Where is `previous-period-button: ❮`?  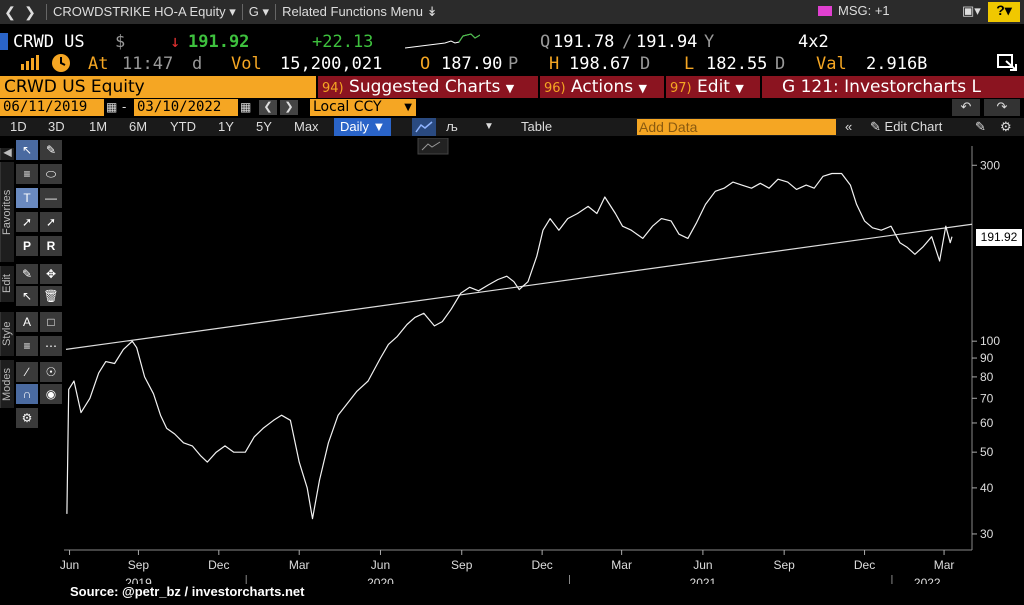
previous-period-button: ❮ is located at coordinates (268, 107).